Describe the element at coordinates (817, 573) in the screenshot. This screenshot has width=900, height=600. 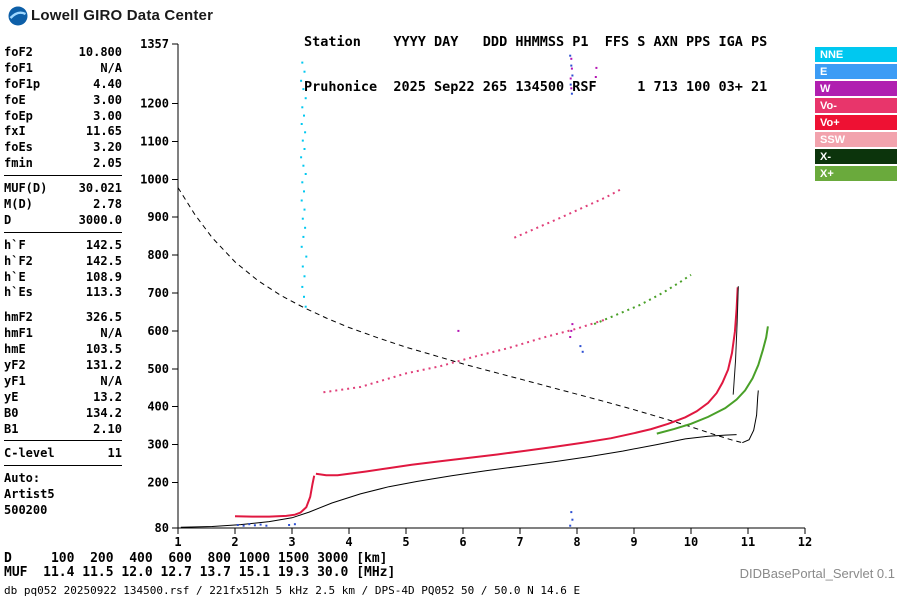
I see `servlet-version: DIDBasePortal_Servlet 0.1` at that location.